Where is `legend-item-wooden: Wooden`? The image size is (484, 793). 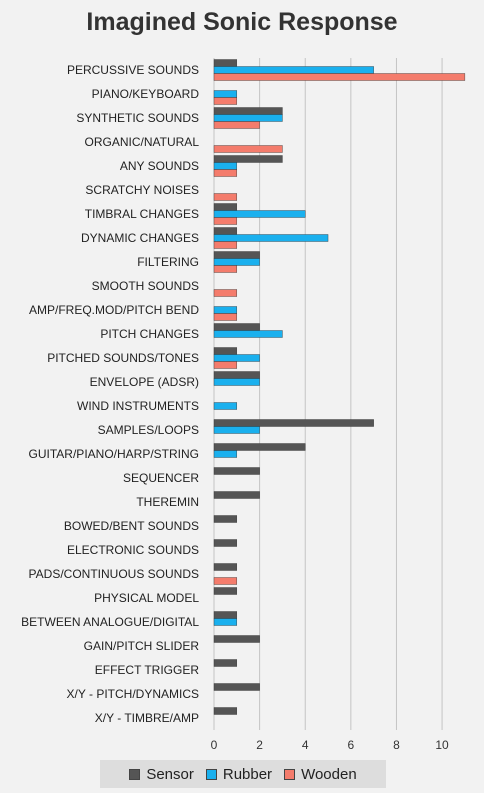
legend-item-wooden: Wooden is located at coordinates (320, 774).